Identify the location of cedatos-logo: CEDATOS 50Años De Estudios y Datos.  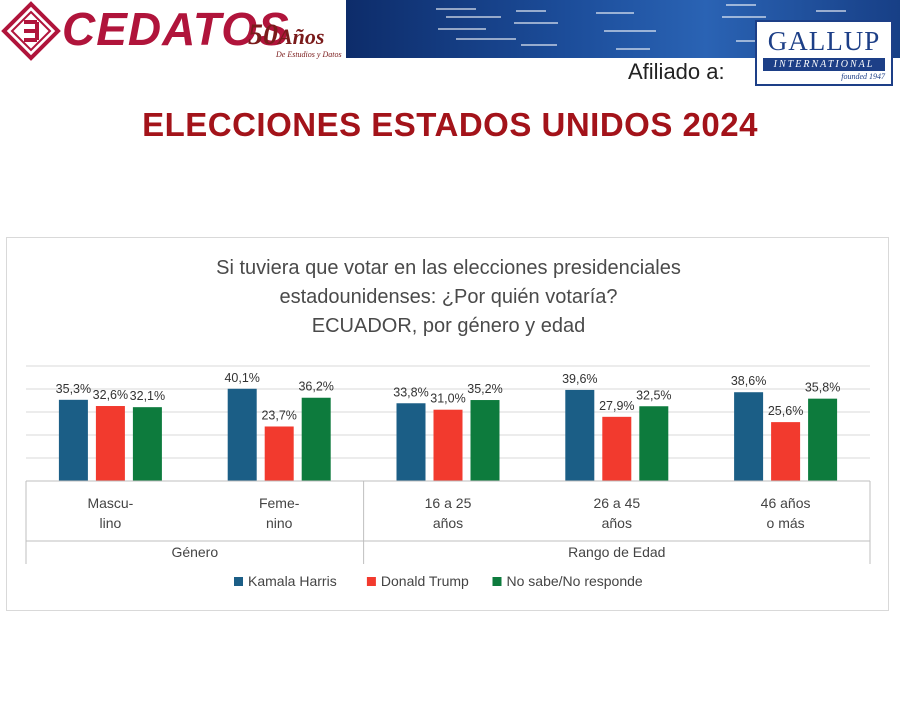
(172, 31).